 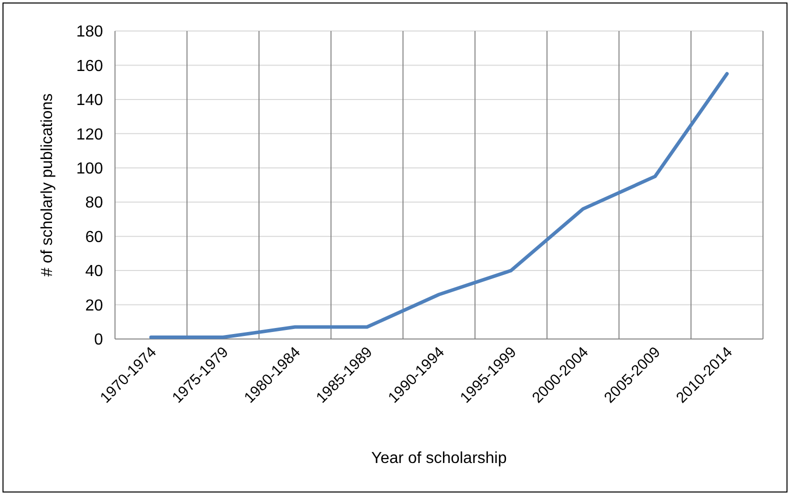 I want to click on y-tick-label: 0, so click(x=99, y=340).